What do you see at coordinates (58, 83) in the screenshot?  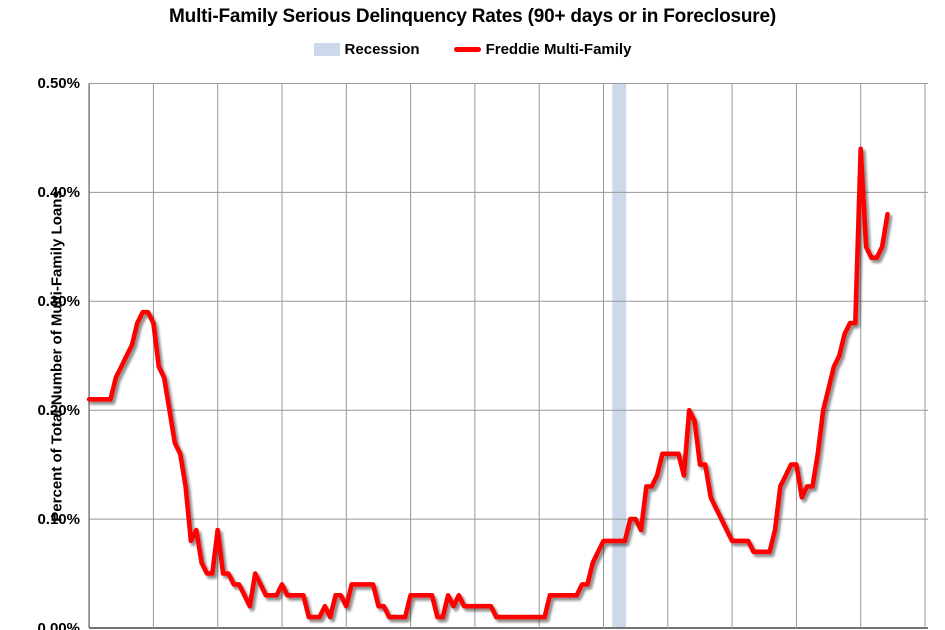 I see `y-tick-label: 0.50%` at bounding box center [58, 83].